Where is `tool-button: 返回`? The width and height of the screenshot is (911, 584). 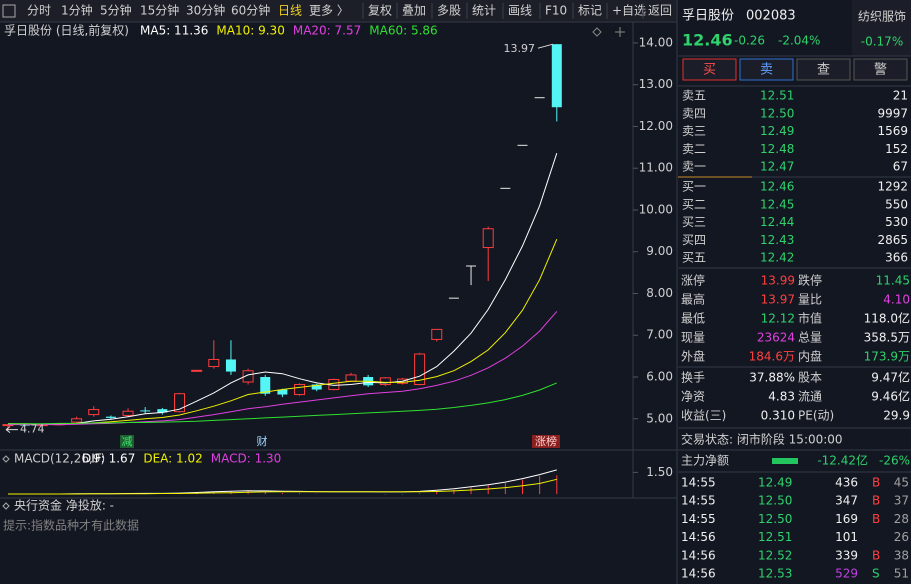
tool-button: 返回 is located at coordinates (660, 11).